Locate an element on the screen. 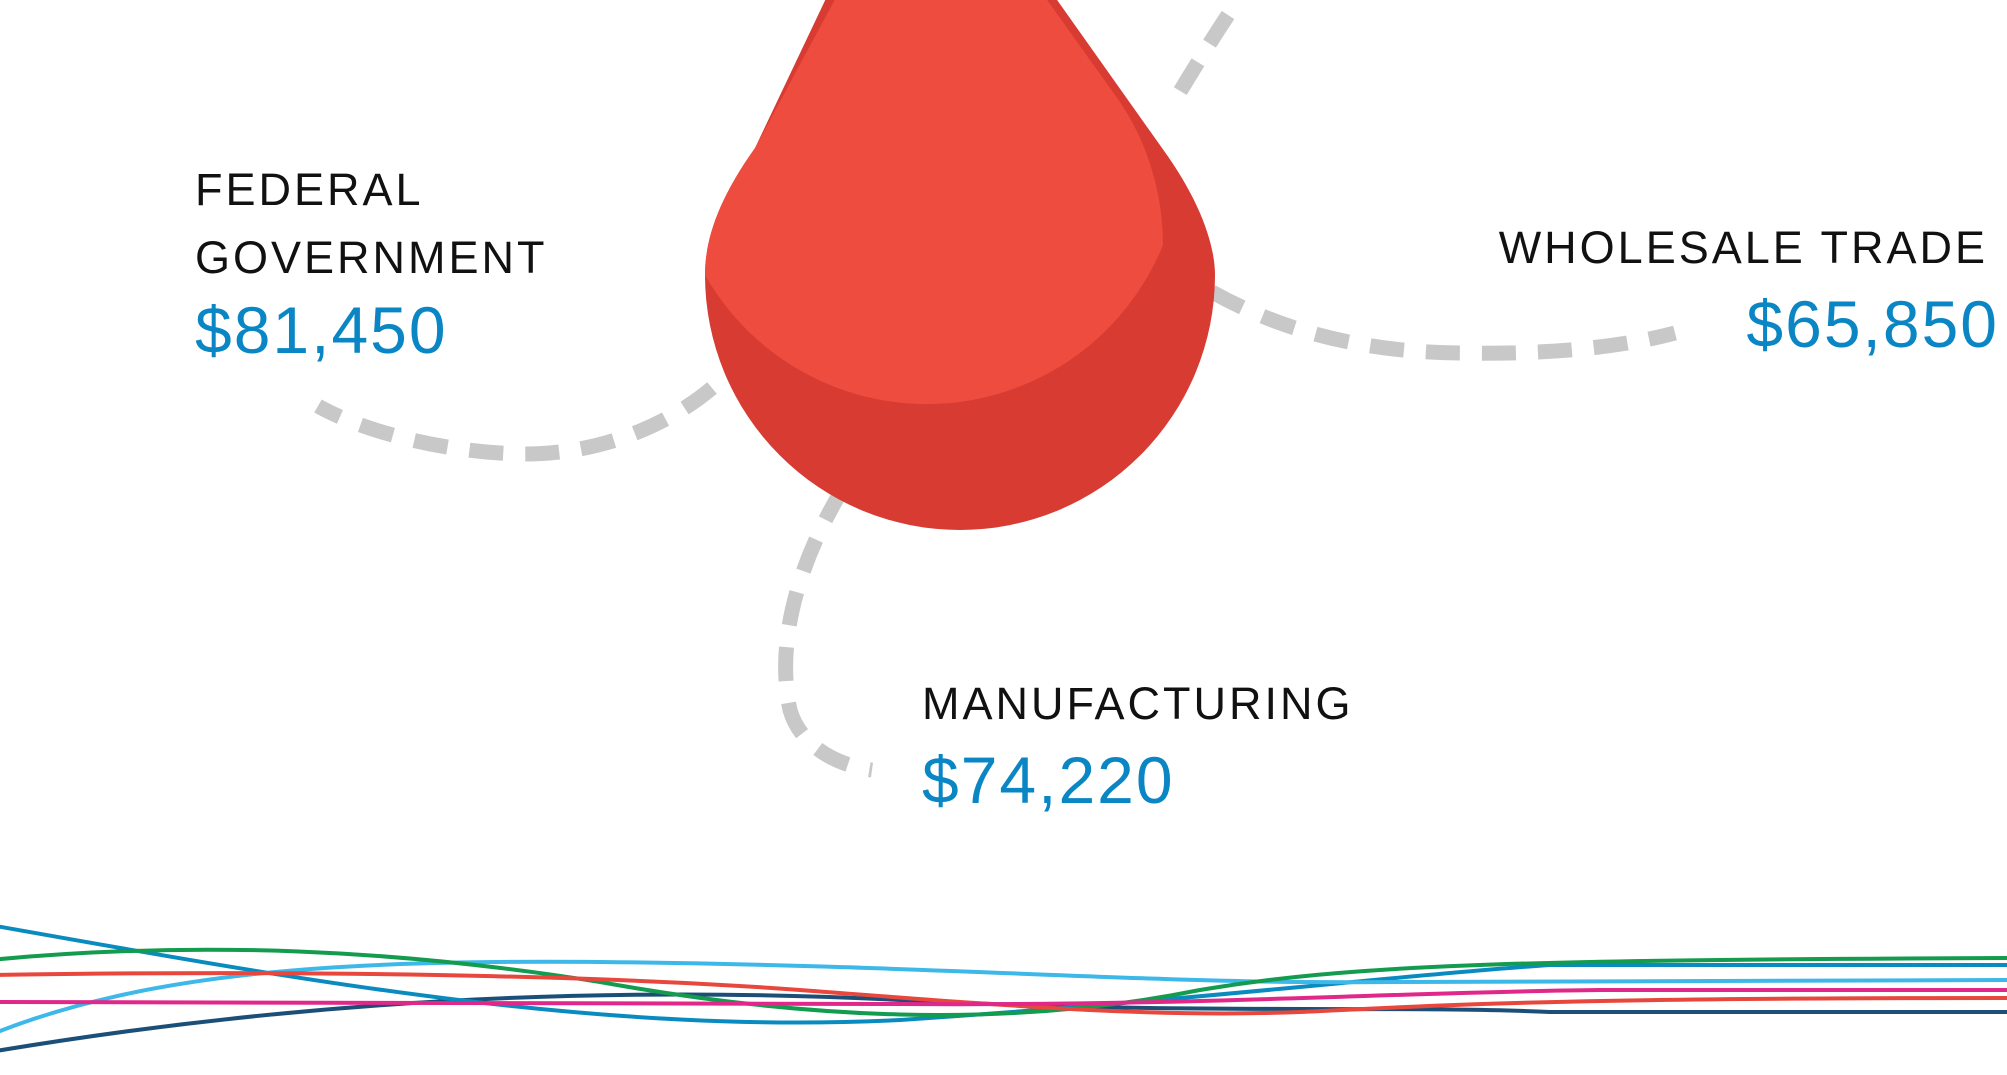 Image resolution: width=2007 pixels, height=1075 pixels. federal-label-line-1: FEDERAL is located at coordinates (309, 189).